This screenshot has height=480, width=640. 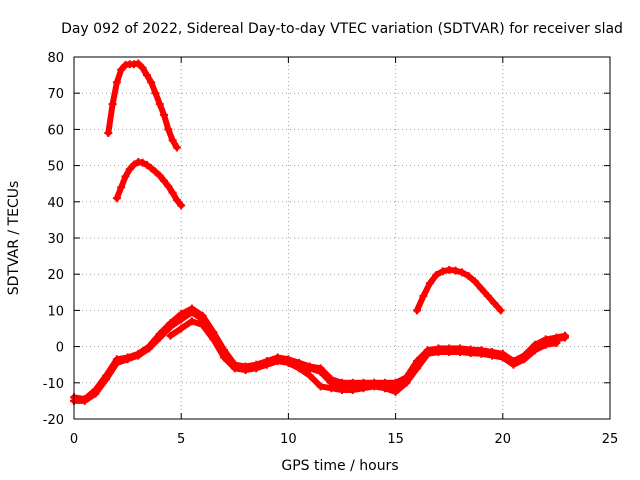 What do you see at coordinates (55, 311) in the screenshot?
I see `y-tick-label: 10` at bounding box center [55, 311].